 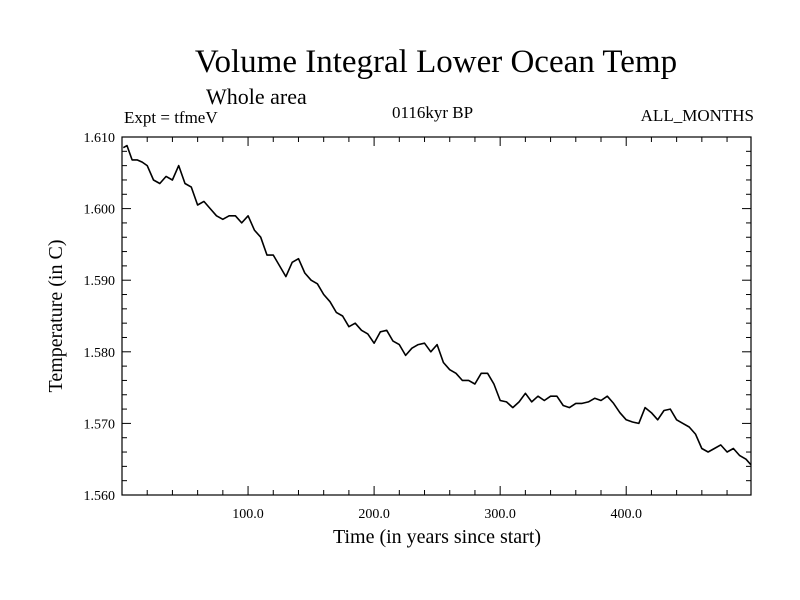 I want to click on y-tick-label: 1.570, so click(x=100, y=424).